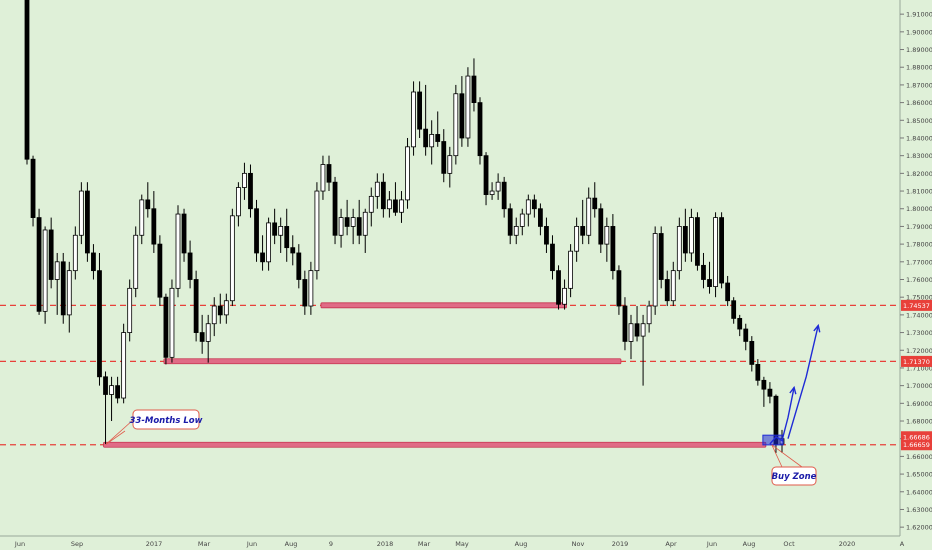  What do you see at coordinates (803, 382) in the screenshot?
I see `projection-arrow-long` at bounding box center [803, 382].